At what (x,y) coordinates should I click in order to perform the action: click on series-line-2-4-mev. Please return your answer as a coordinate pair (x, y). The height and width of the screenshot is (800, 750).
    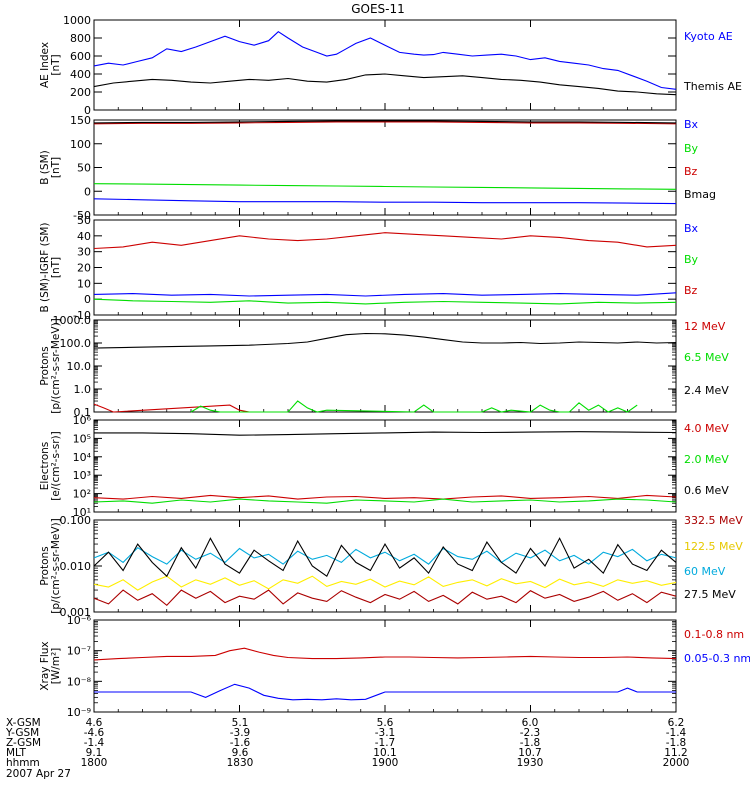
    Looking at the image, I should click on (385, 340).